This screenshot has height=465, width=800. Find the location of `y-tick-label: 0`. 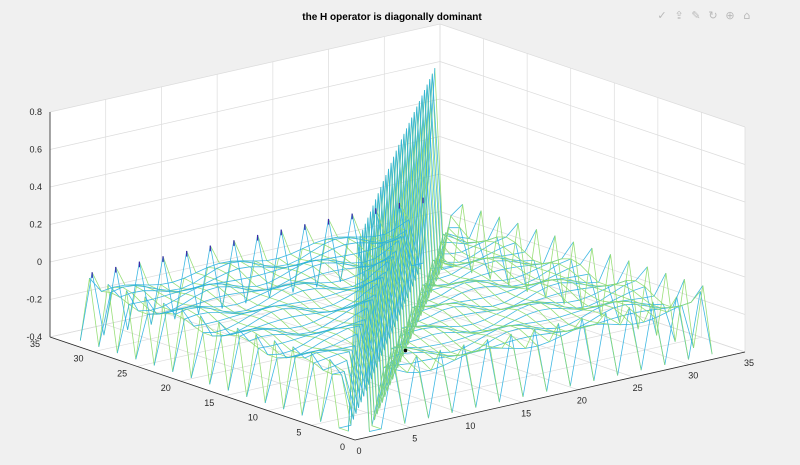

y-tick-label: 0 is located at coordinates (342, 447).